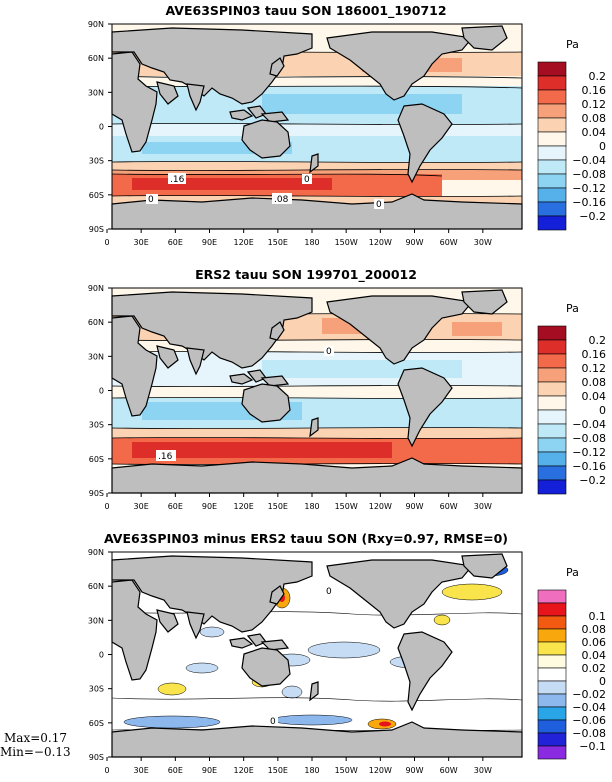 This screenshot has height=782, width=612. Describe the element at coordinates (589, 424) in the screenshot. I see `colorbar-label: −0.04` at that location.